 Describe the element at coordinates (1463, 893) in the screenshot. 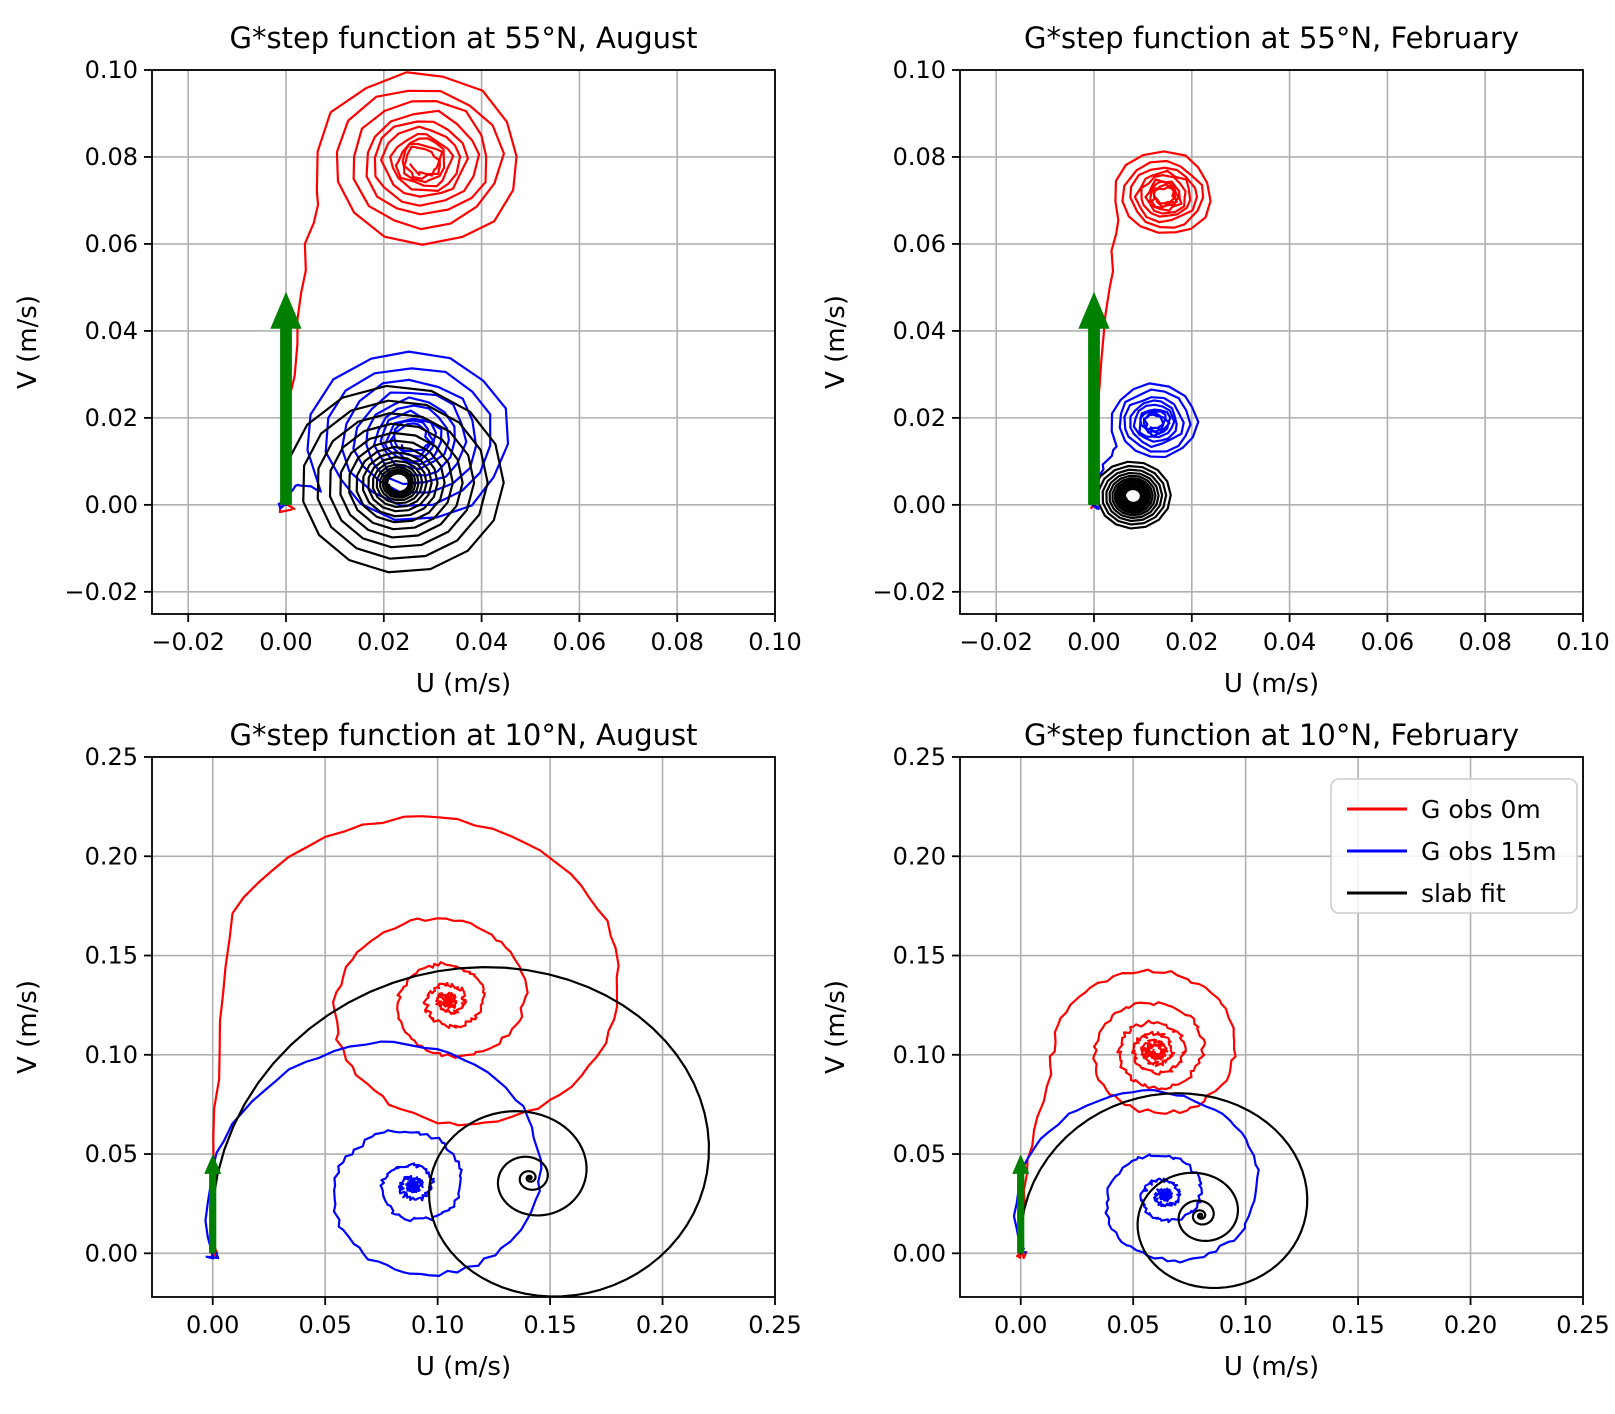

I see `legend-label: slab fit` at that location.